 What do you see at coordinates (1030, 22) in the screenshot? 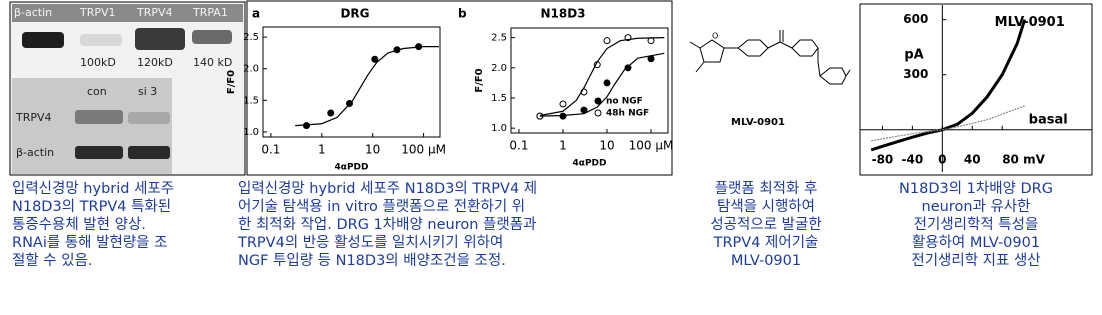
I see `series-label: MLV-0901` at bounding box center [1030, 22].